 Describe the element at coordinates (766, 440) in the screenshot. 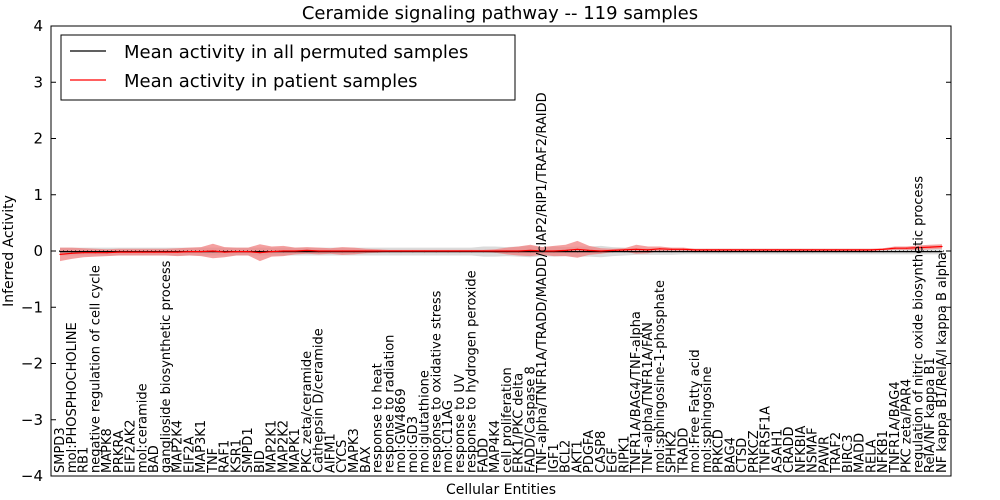

I see `x-tick-label: TNFRSF1A` at that location.